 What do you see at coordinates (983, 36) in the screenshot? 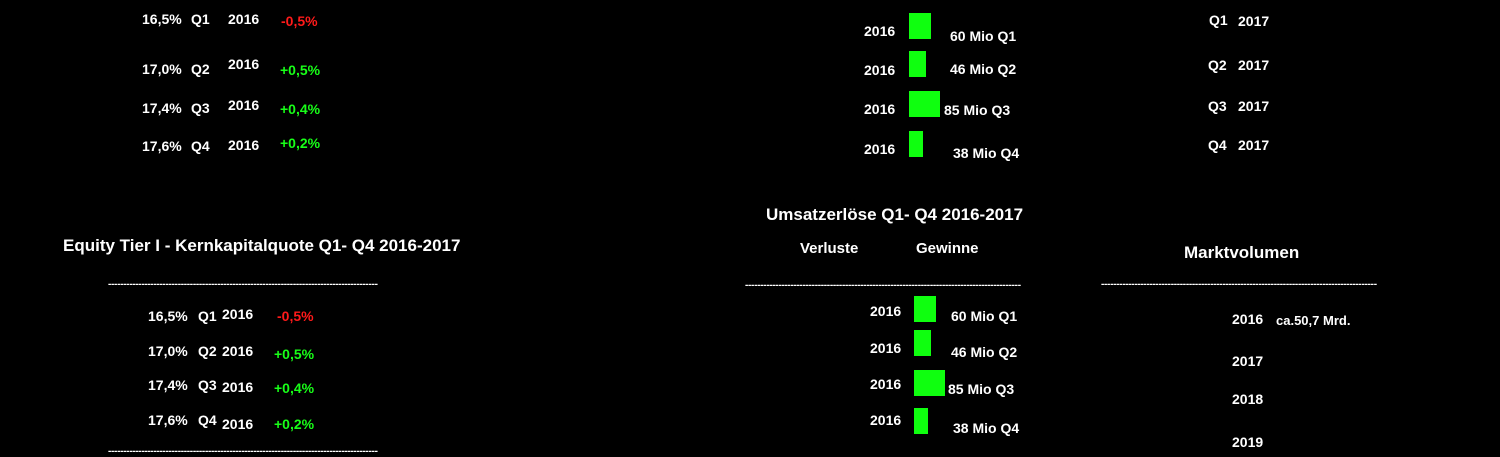
I see `top-chart-label-q1: 60 Mio Q1` at bounding box center [983, 36].